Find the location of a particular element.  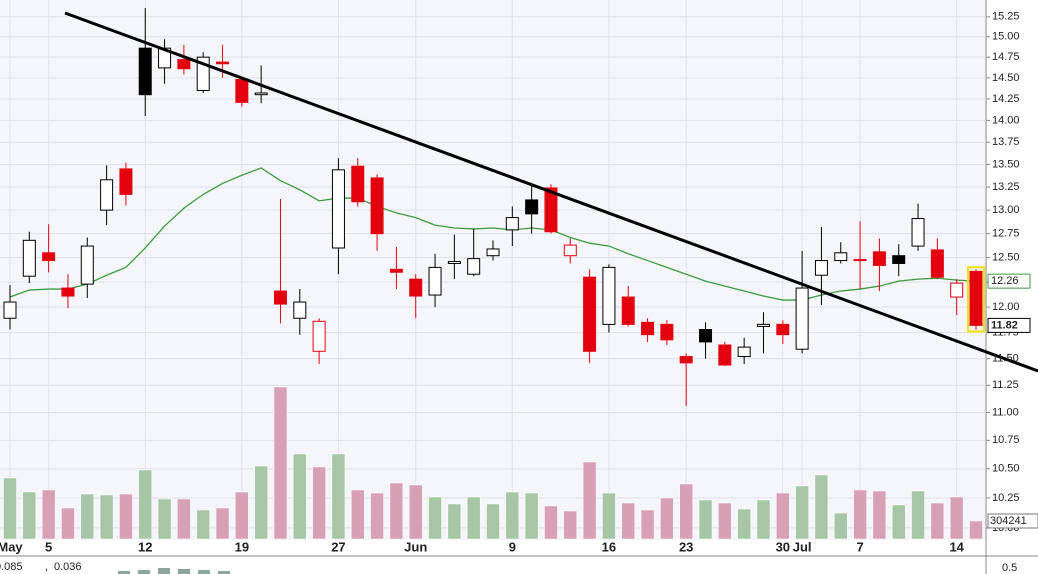

close-last-label-box is located at coordinates (1009, 325).